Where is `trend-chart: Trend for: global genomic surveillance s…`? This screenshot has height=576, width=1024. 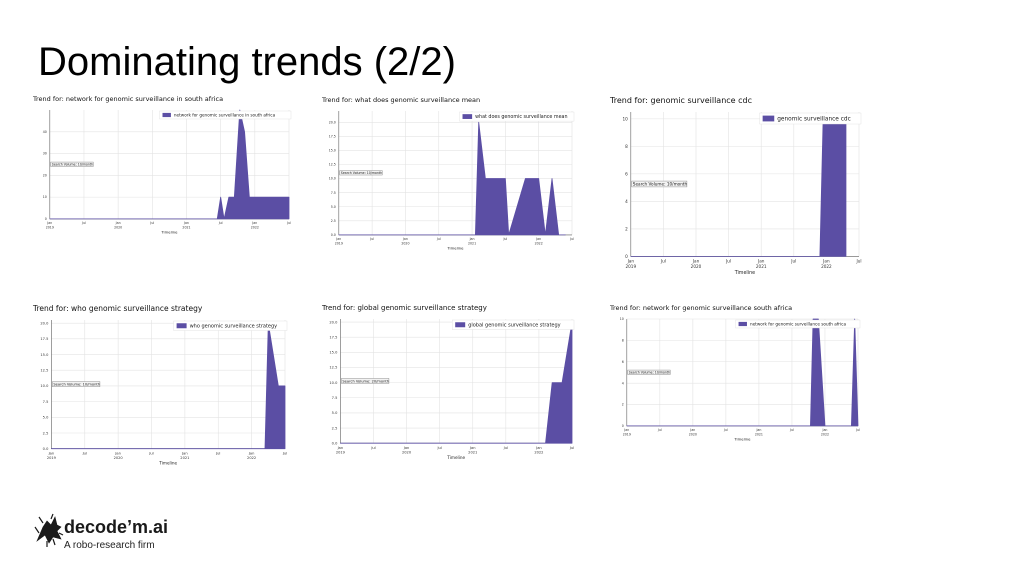
trend-chart: Trend for: global genomic surveillance s… is located at coordinates (450, 385).